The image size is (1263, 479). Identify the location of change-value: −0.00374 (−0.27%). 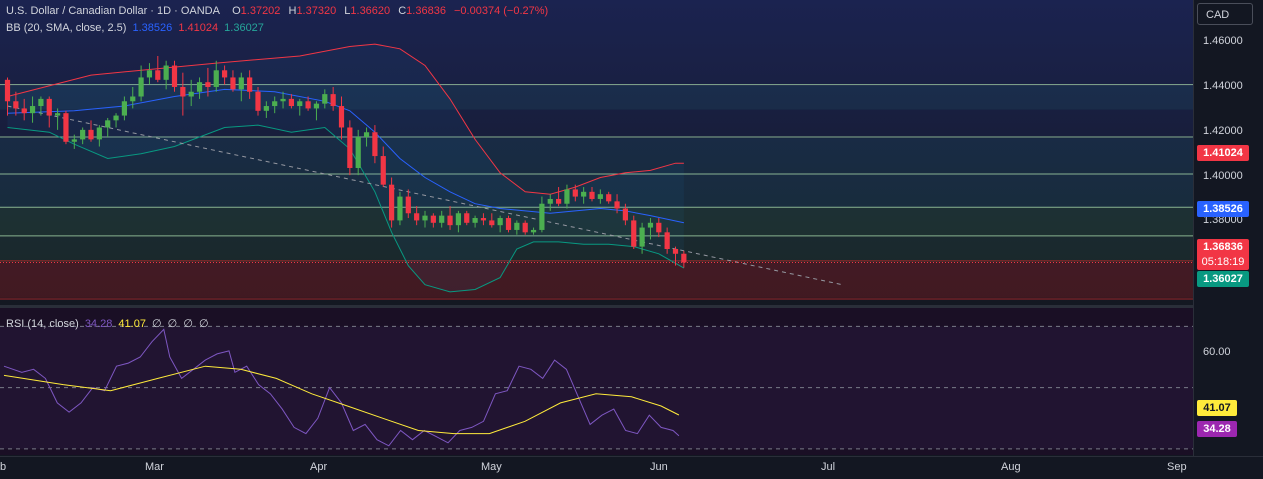
(501, 11).